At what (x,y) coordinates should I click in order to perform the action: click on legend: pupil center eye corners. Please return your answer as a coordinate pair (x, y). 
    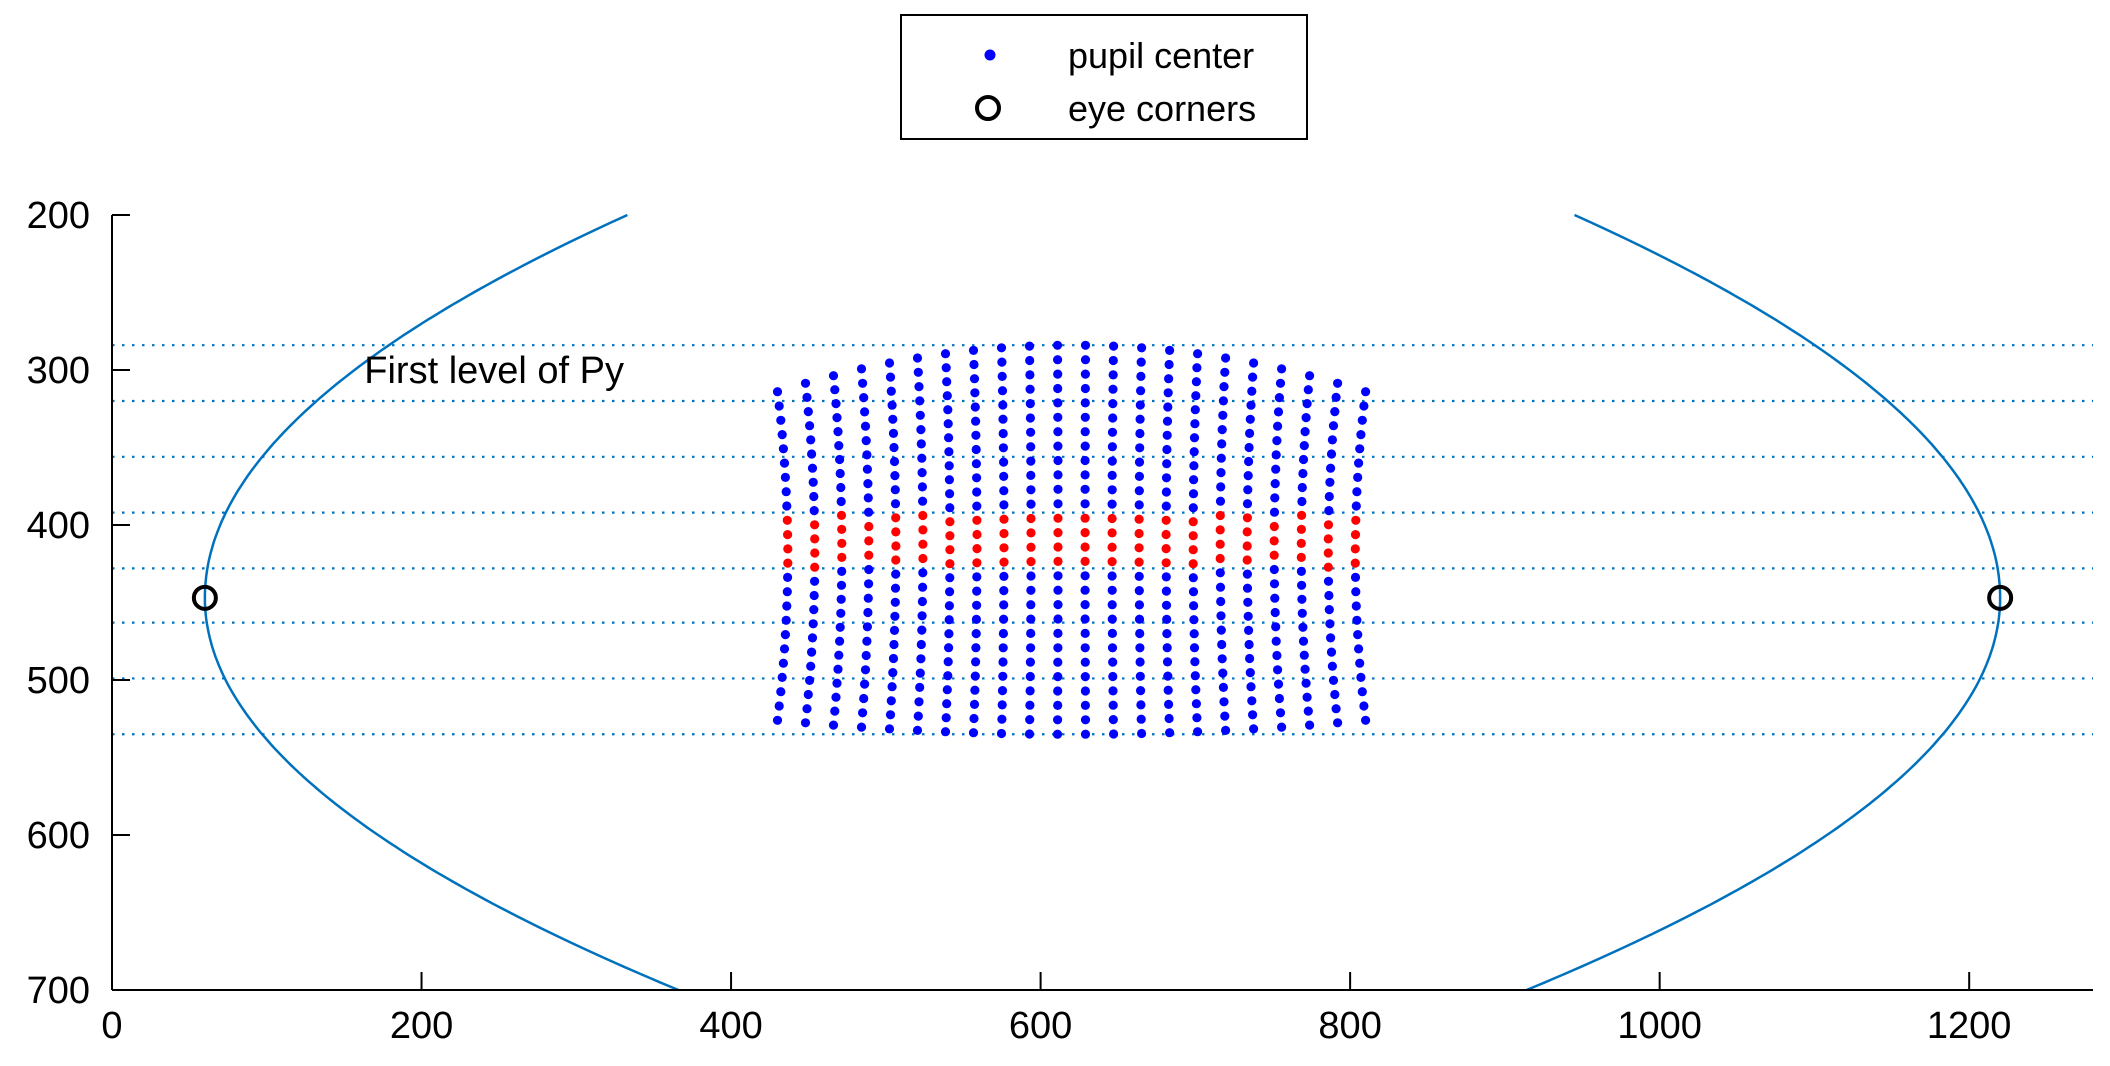
    Looking at the image, I should click on (1104, 77).